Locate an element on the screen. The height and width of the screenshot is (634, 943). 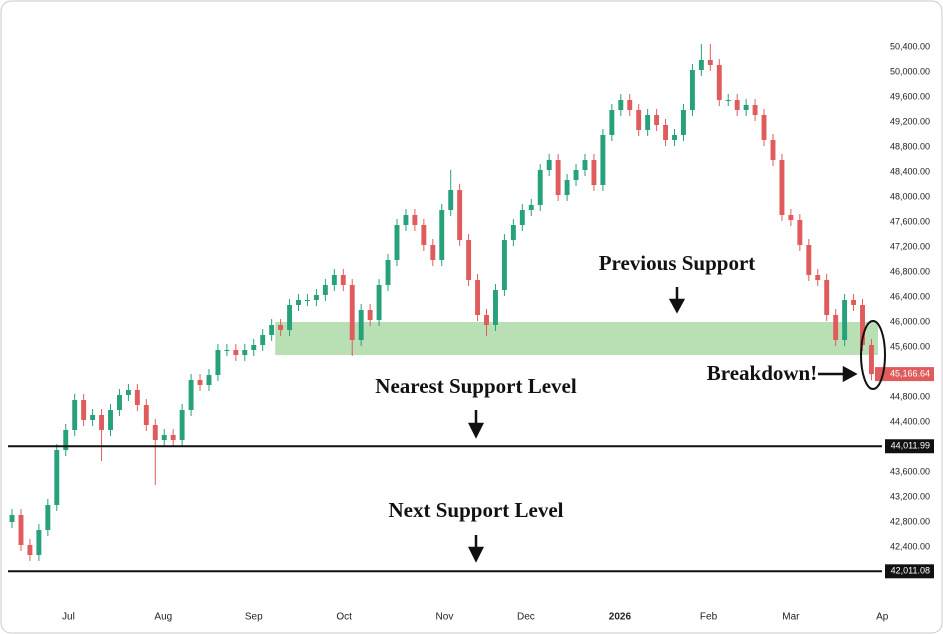
y-tick-label: 44,800.00 is located at coordinates (910, 396).